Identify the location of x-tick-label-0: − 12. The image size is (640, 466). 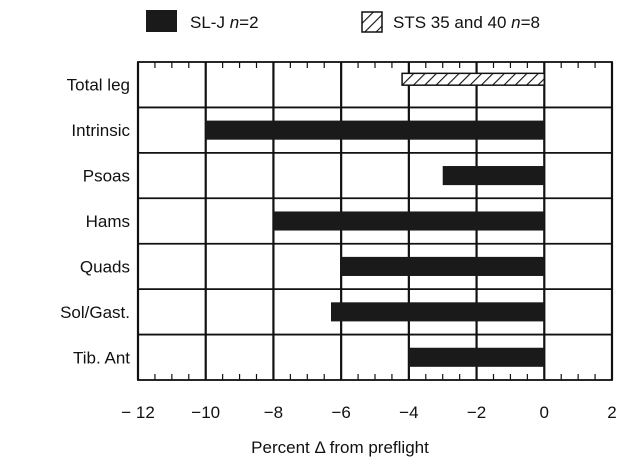
(138, 412).